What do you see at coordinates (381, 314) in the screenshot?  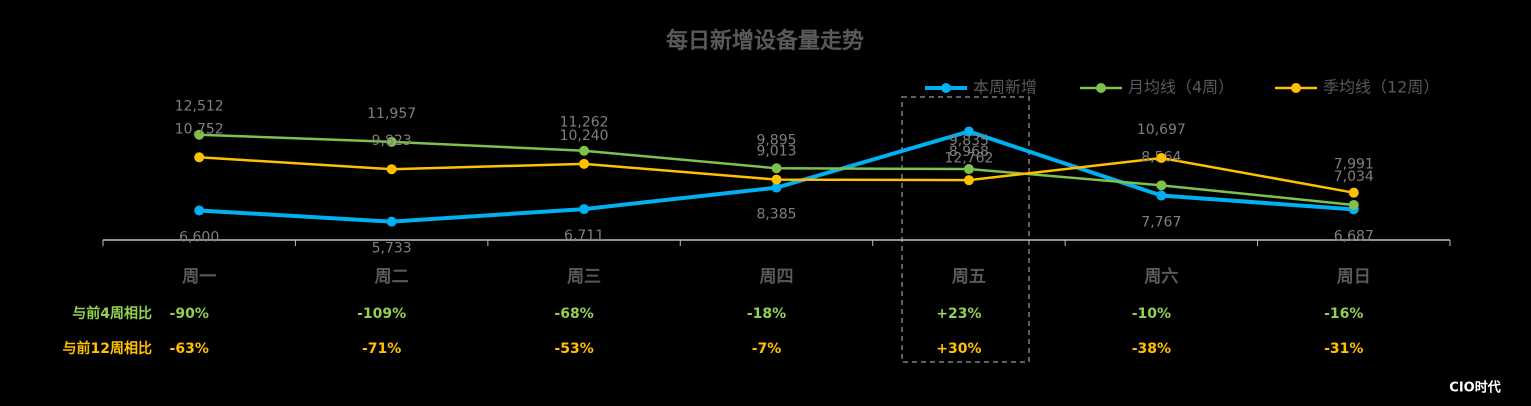 I see `row-value: -109%` at bounding box center [381, 314].